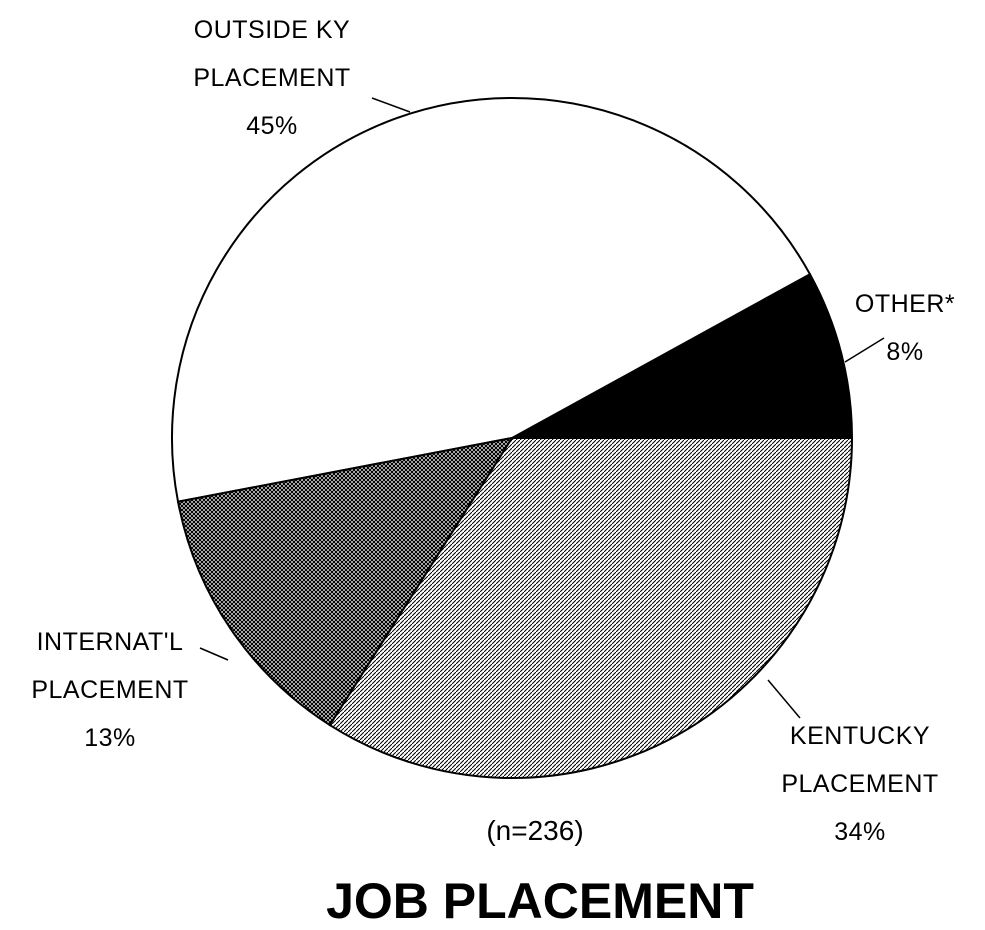 The width and height of the screenshot is (985, 930). Describe the element at coordinates (905, 352) in the screenshot. I see `slice-value: 8%` at that location.